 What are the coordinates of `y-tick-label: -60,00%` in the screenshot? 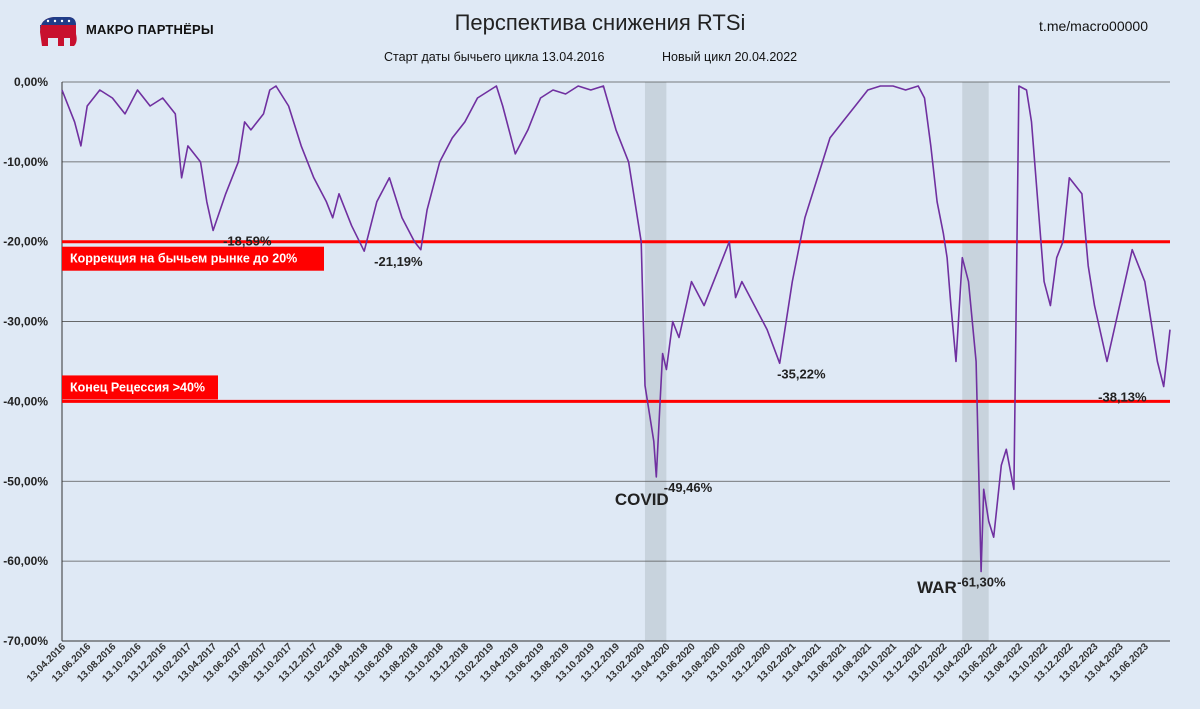 It's located at (25, 561).